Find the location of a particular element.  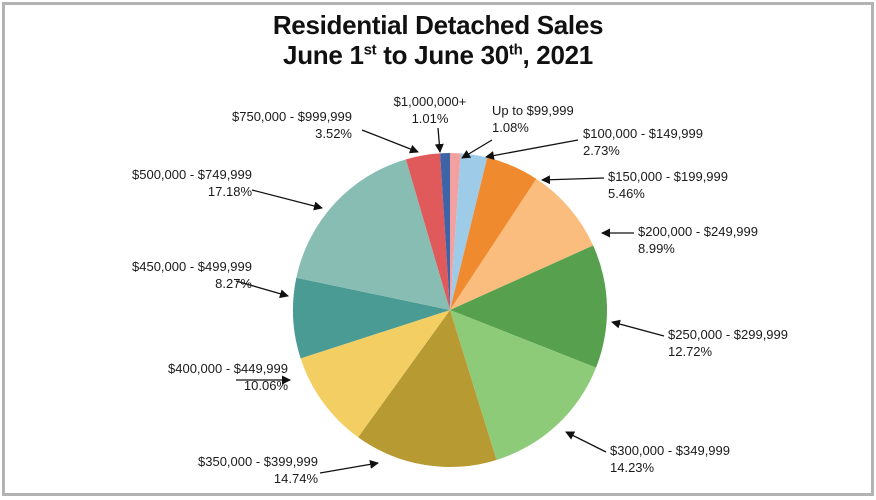

title-line-2-c: , 2021 is located at coordinates (557, 55).